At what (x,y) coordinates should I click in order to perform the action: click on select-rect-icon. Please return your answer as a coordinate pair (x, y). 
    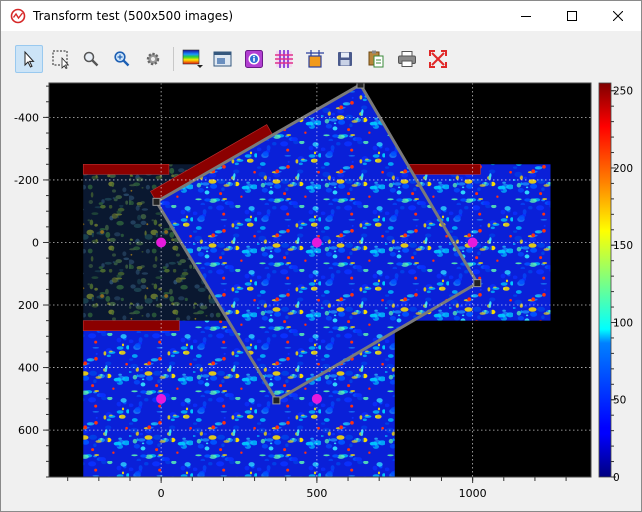
    Looking at the image, I should click on (61, 59).